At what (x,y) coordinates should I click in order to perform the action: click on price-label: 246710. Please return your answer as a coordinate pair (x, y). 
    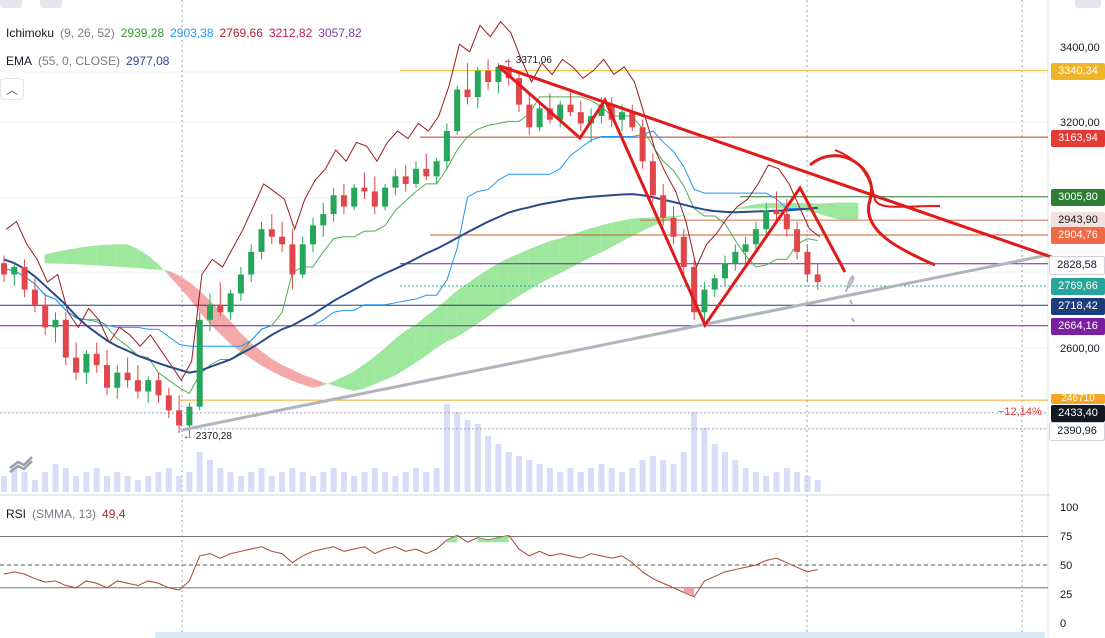
    Looking at the image, I should click on (1078, 399).